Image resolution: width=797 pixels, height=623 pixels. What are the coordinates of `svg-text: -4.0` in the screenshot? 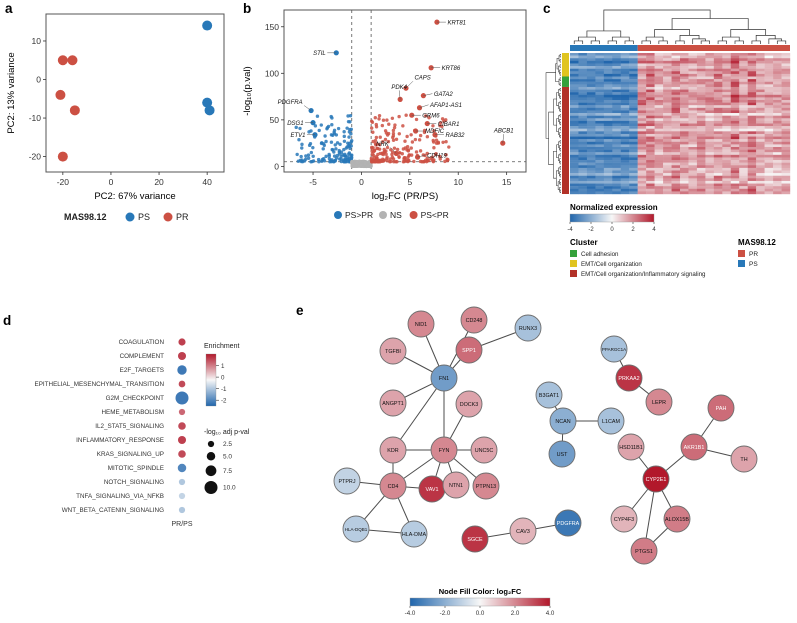 It's located at (410, 613).